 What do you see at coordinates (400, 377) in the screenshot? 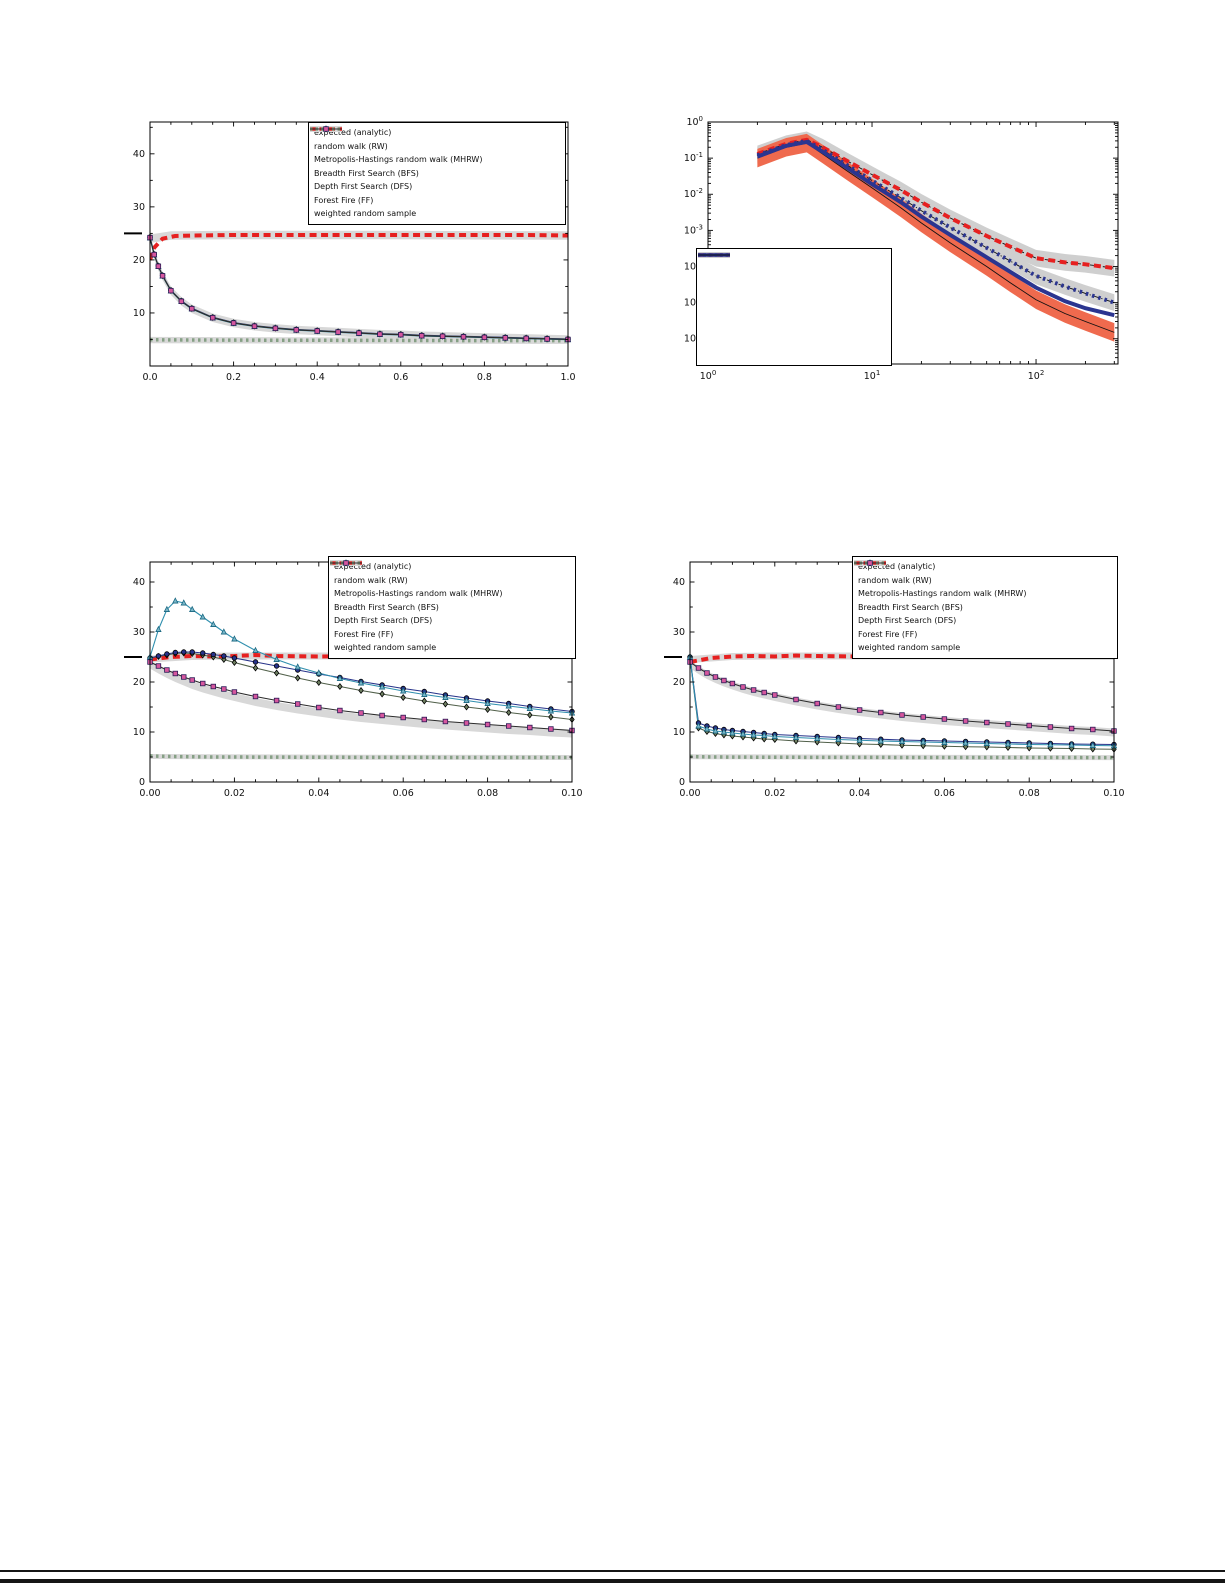
I see `tick-label: 0.6` at bounding box center [400, 377].